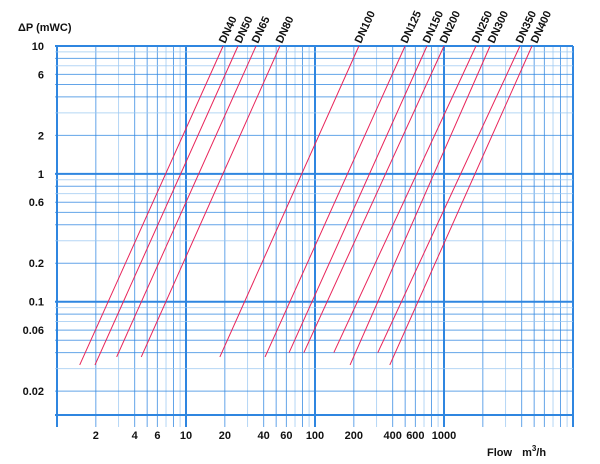 This screenshot has width=600, height=464. I want to click on y-tick-label: 0.06, so click(33, 331).